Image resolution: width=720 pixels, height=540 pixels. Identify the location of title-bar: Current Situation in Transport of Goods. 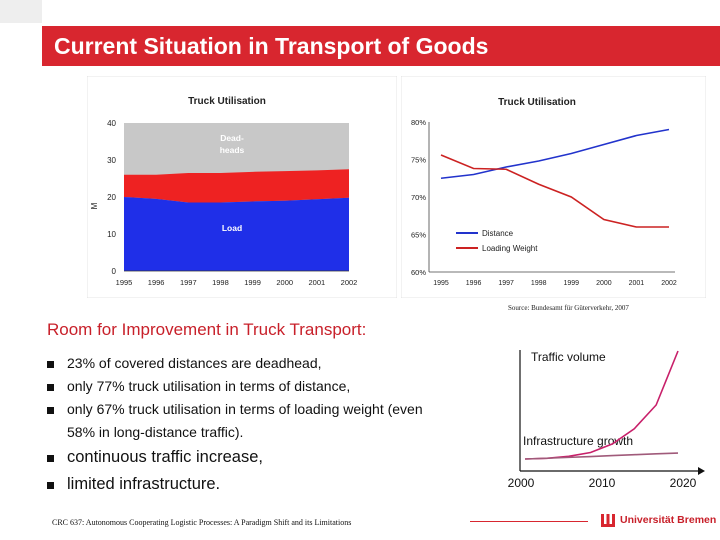
(381, 46).